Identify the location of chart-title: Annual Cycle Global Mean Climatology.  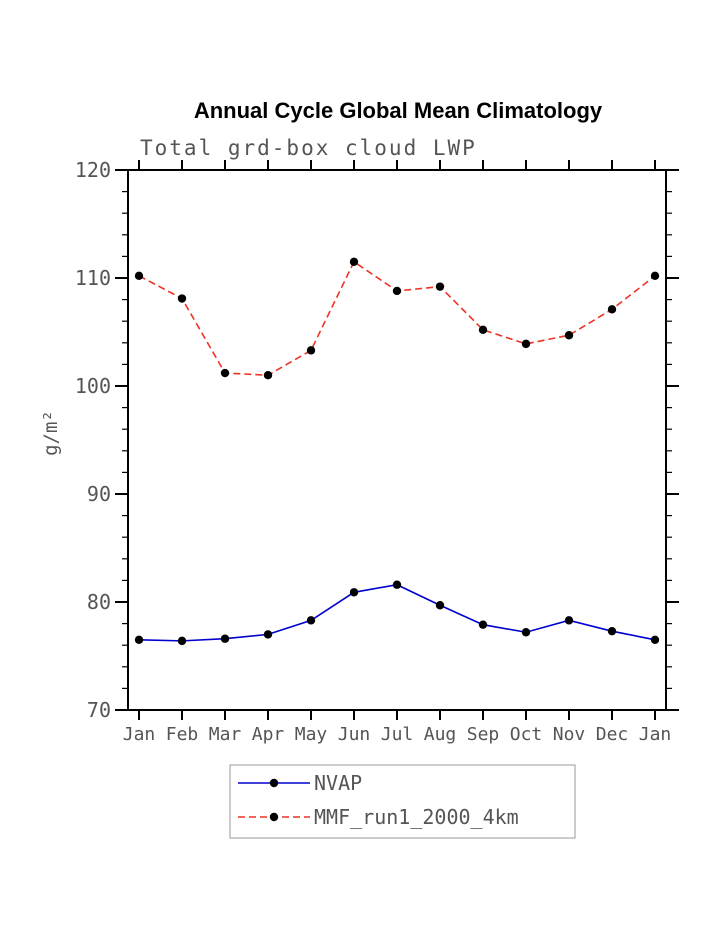
(398, 110).